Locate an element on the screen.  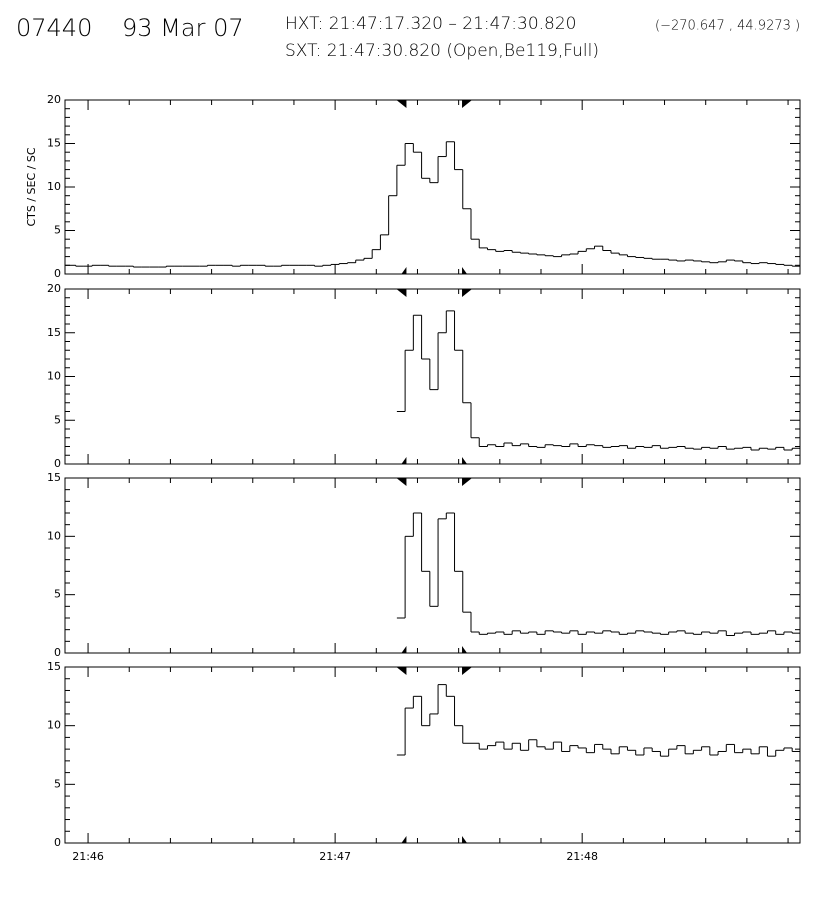
event-id: 07440 is located at coordinates (54, 28).